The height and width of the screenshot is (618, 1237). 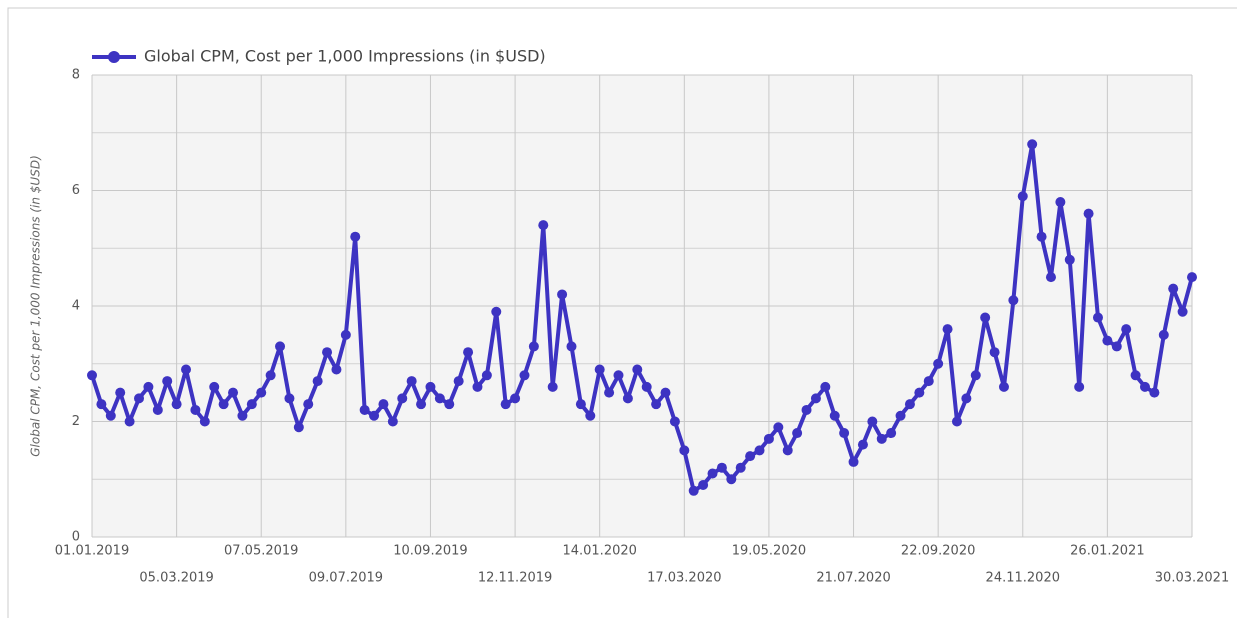 What do you see at coordinates (430, 551) in the screenshot?
I see `x-tick-label: 10.09.2019` at bounding box center [430, 551].